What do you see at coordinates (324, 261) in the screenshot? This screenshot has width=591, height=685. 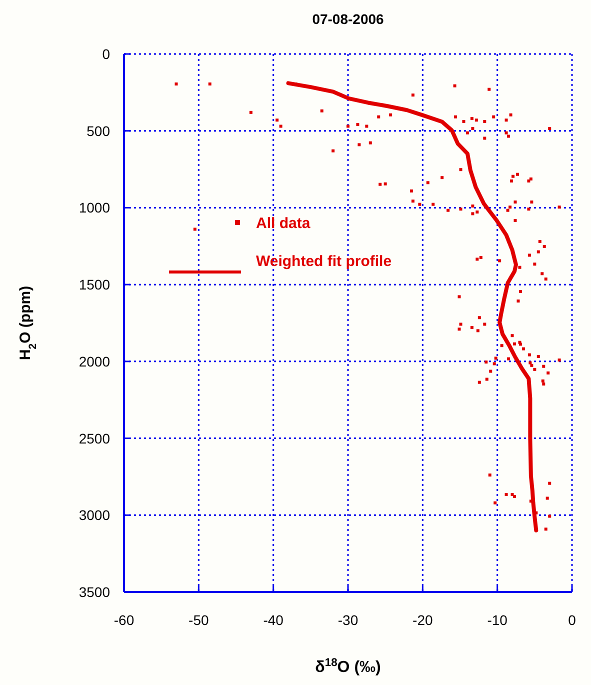 I see `legend-label: Weighted fit profile` at bounding box center [324, 261].